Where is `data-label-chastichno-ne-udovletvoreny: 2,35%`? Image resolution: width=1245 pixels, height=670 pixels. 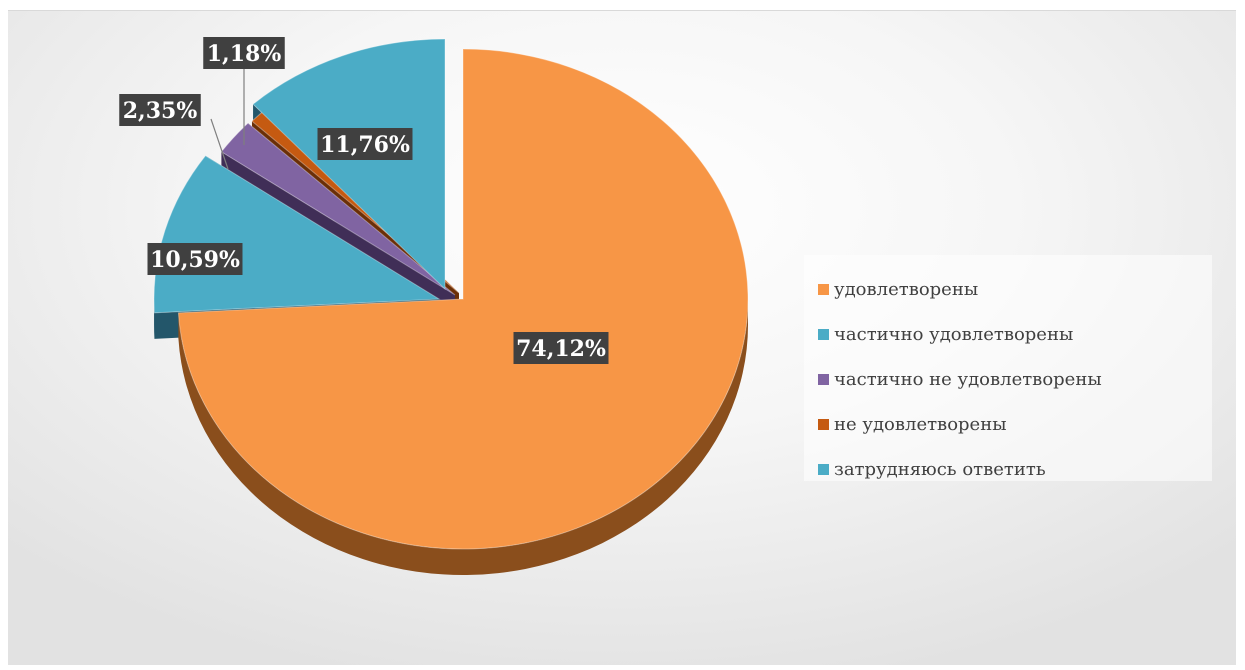
data-label-chastichno-ne-udovletvoreny: 2,35% is located at coordinates (160, 111).